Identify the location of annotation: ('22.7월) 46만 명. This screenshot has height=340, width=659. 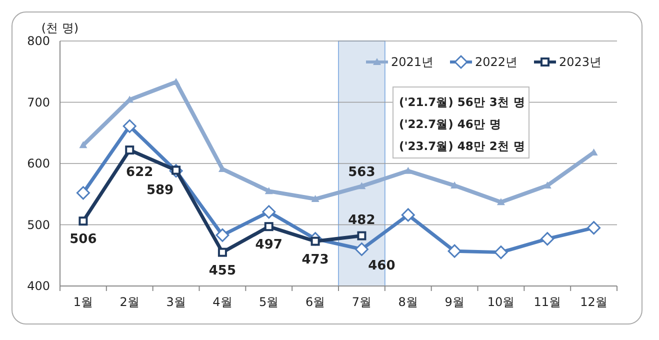
(450, 124).